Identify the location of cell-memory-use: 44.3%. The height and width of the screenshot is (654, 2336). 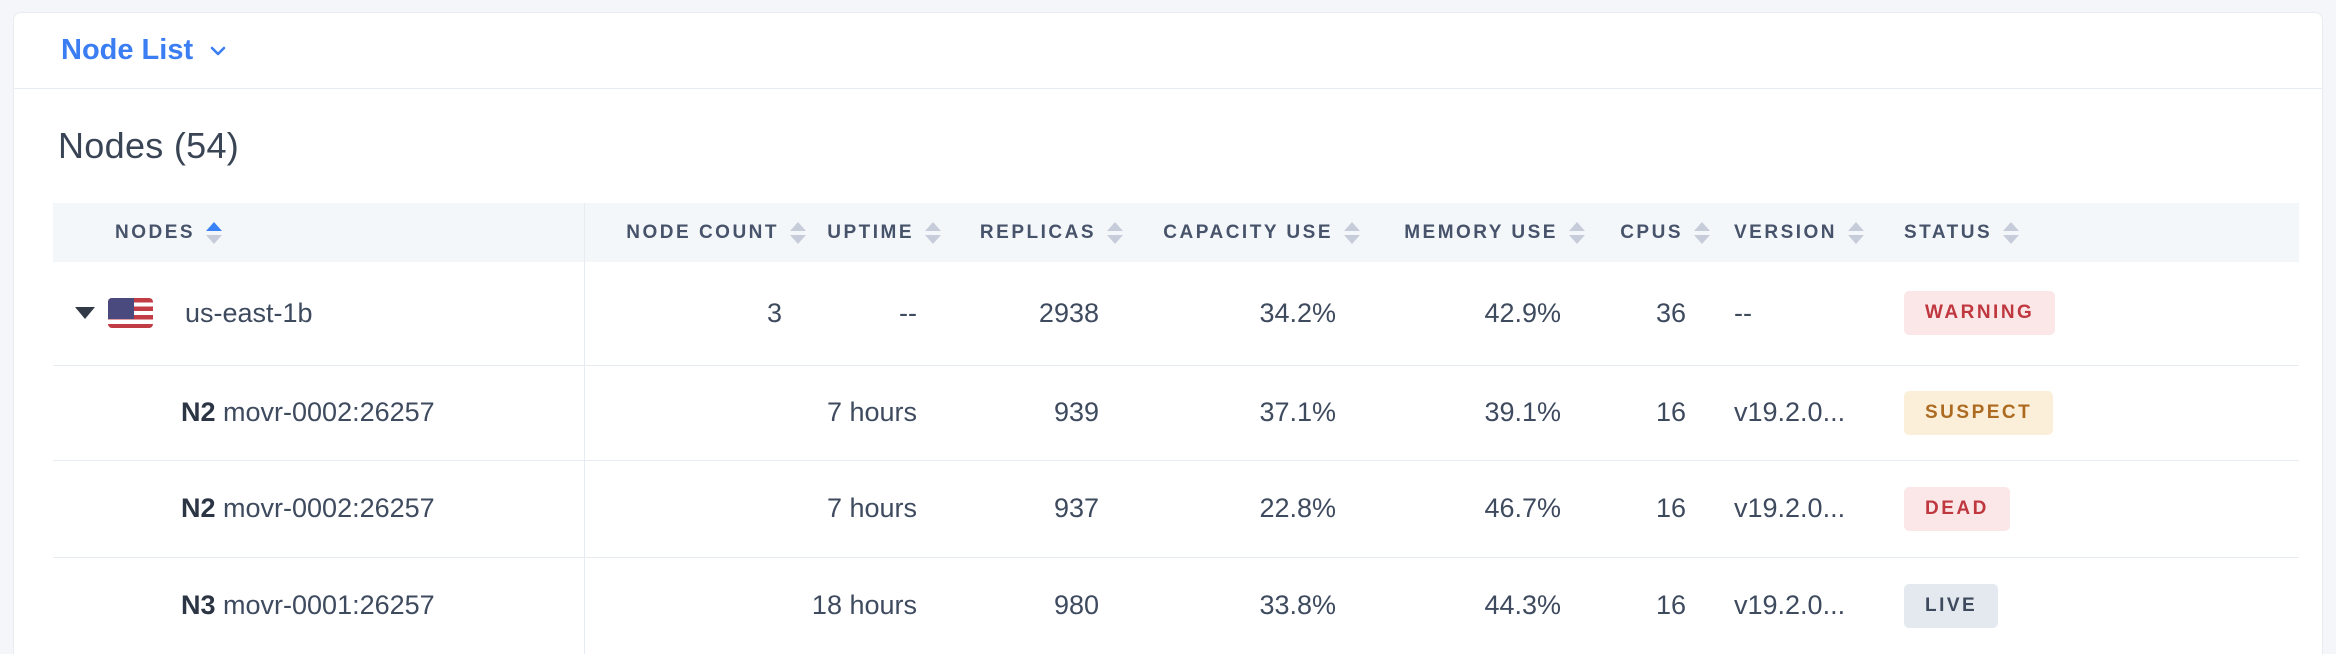
(1472, 605).